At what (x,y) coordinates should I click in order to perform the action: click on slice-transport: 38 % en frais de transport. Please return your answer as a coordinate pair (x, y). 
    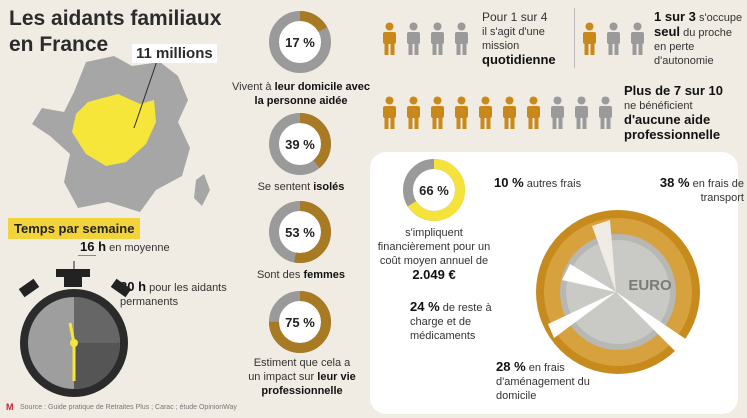
    Looking at the image, I should click on (701, 190).